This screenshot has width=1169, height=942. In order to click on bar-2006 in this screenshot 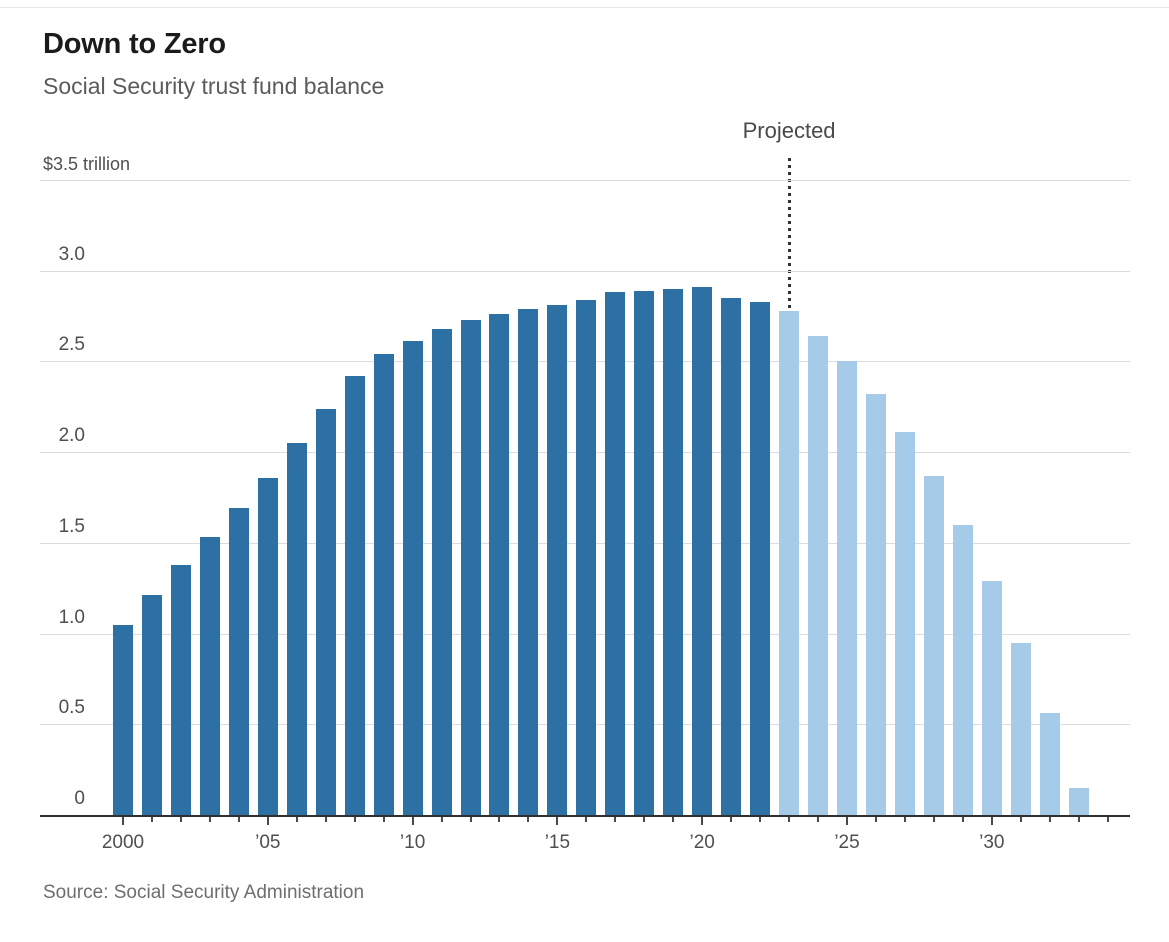, I will do `click(296, 629)`.